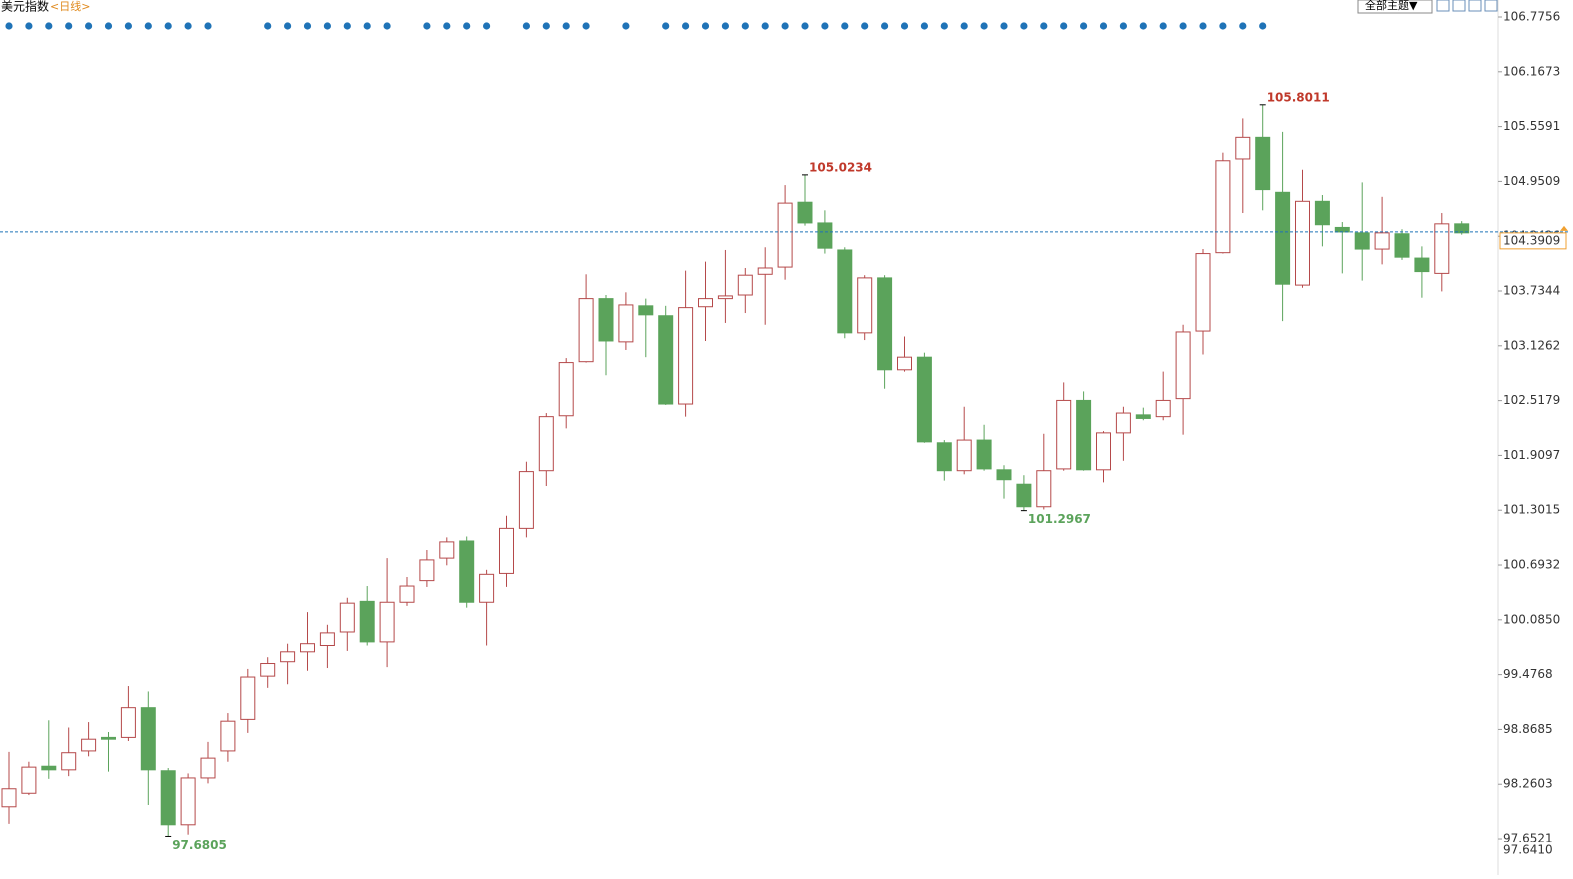 The image size is (1573, 879). I want to click on toolbar: 全部主题▼, so click(1427, 7).